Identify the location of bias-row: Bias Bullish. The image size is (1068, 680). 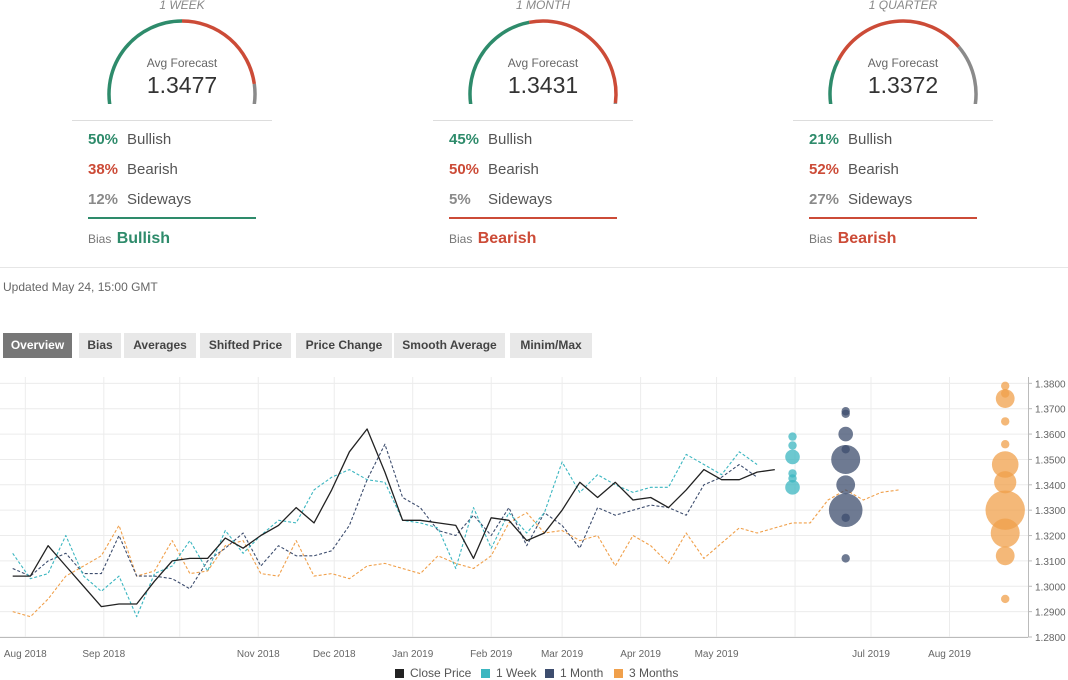
(129, 239).